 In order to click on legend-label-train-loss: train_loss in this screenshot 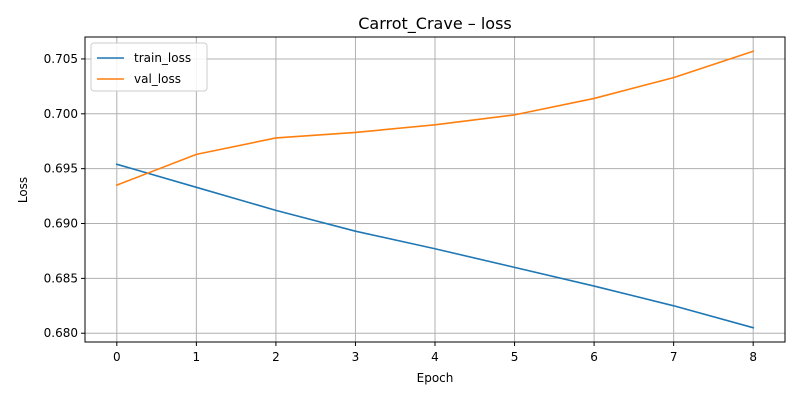, I will do `click(162, 58)`.